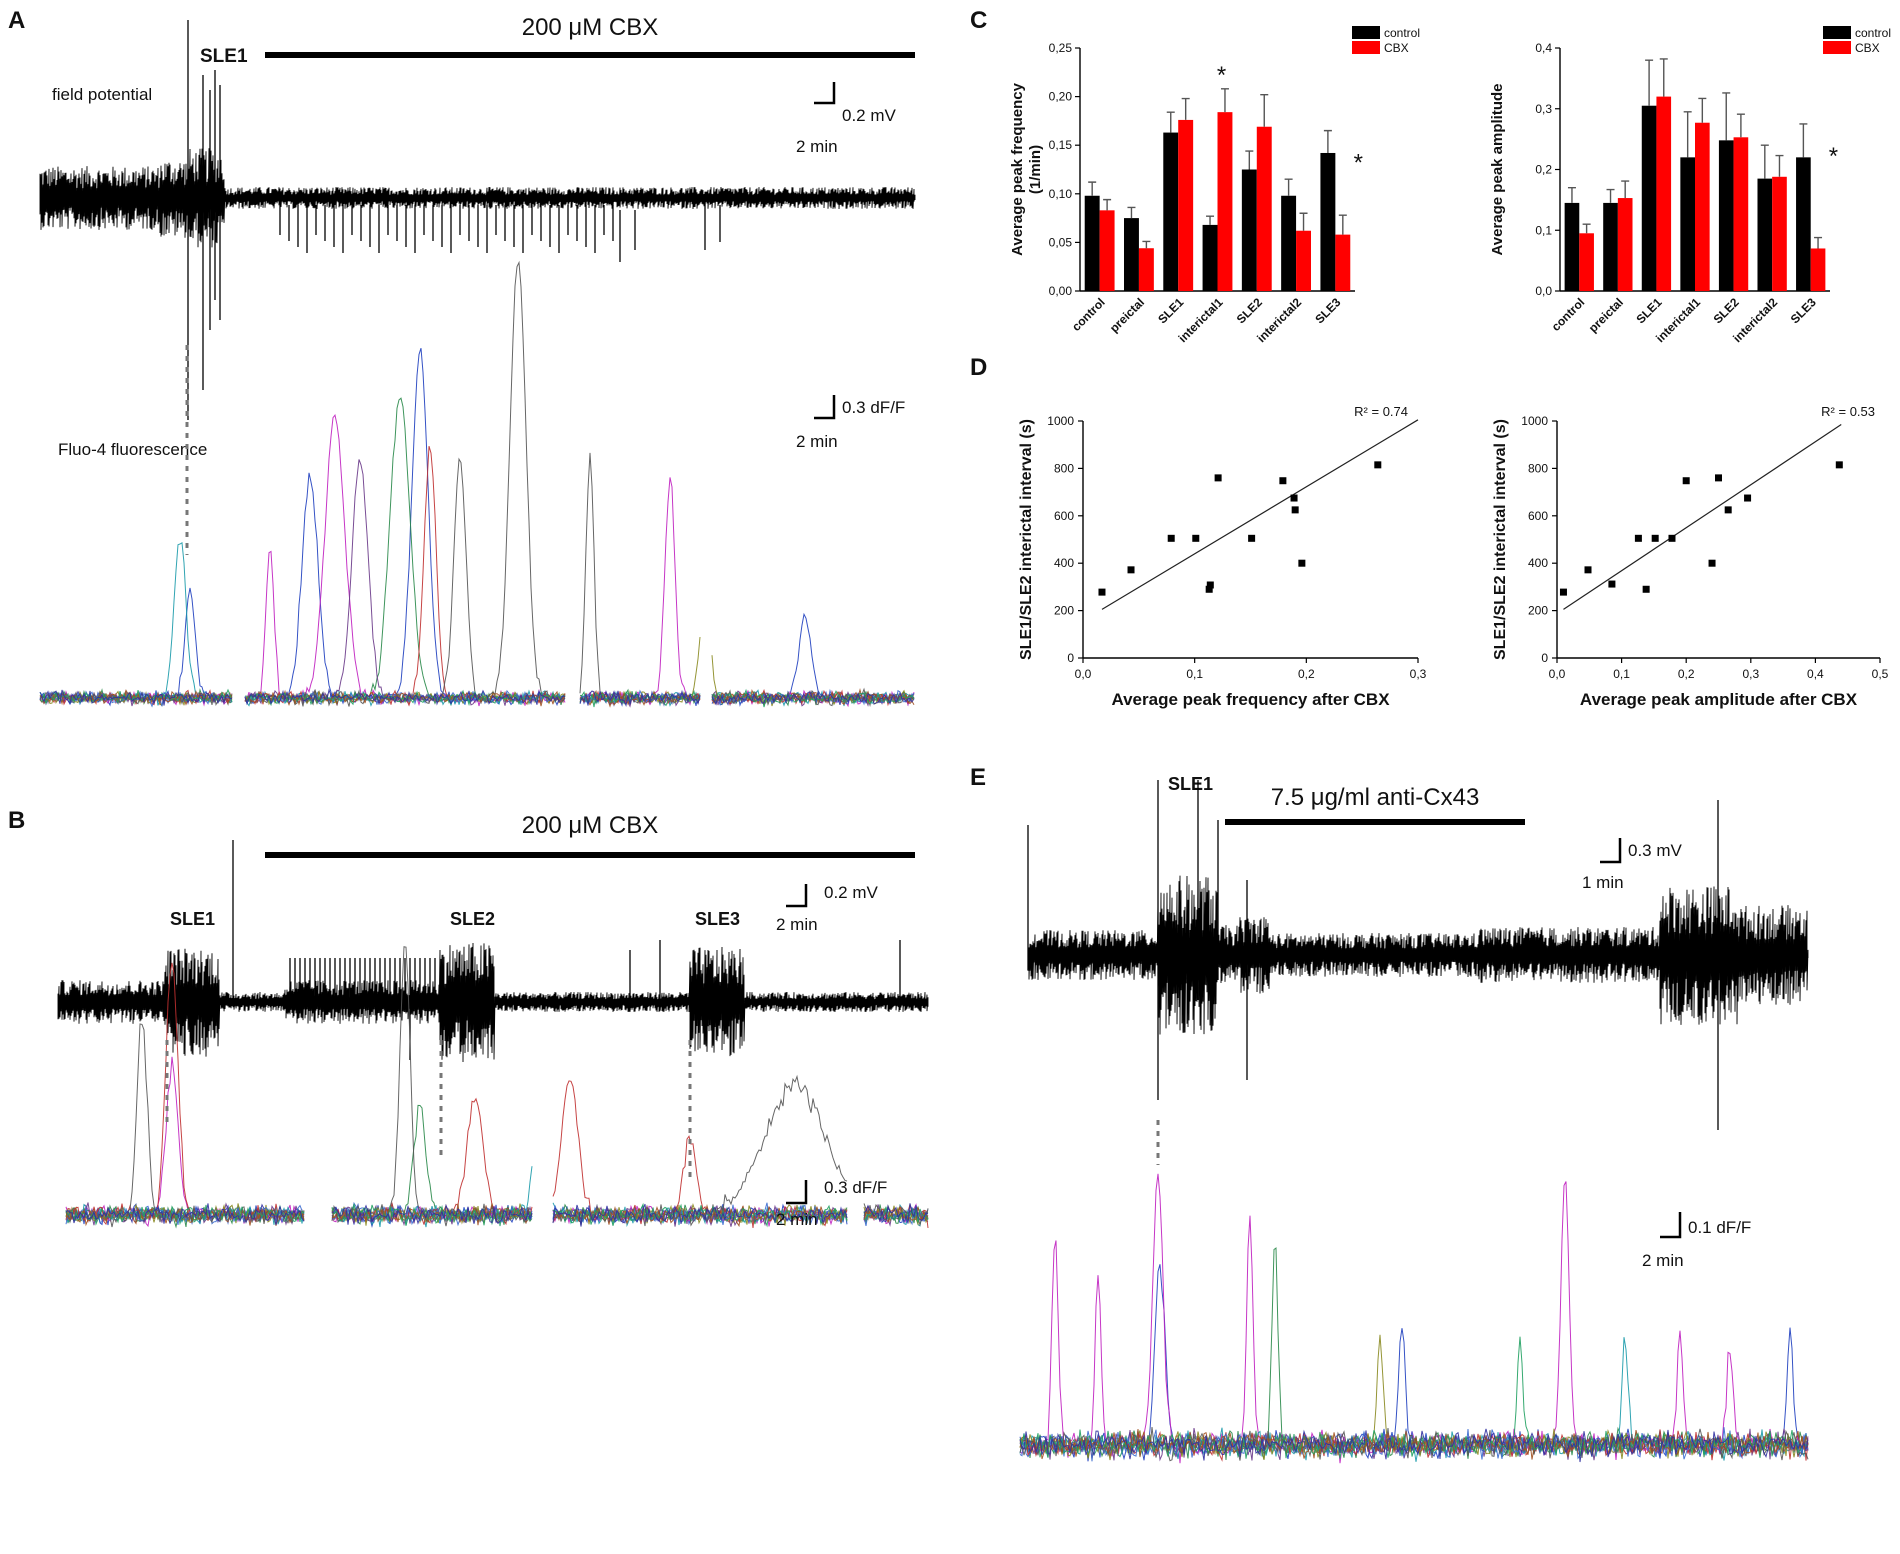  Describe the element at coordinates (1719, 1227) in the screenshot. I see `panel-e-scale2-y: 0.1 dF/F` at that location.